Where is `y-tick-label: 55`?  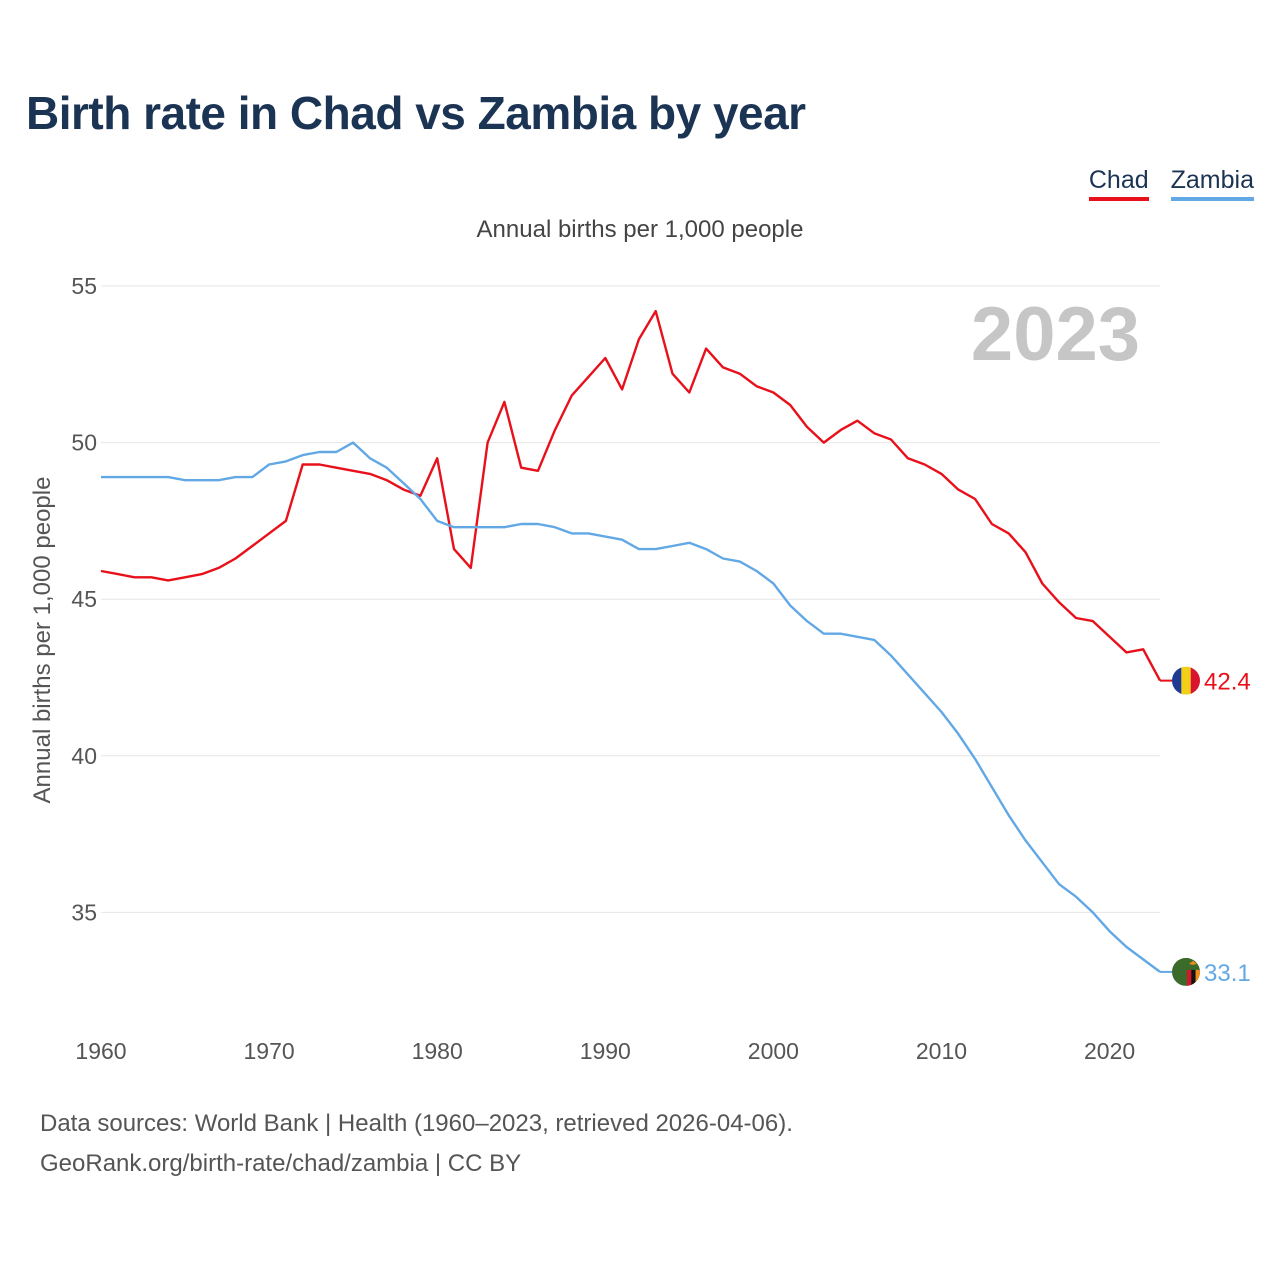
y-tick-label: 55 is located at coordinates (84, 286).